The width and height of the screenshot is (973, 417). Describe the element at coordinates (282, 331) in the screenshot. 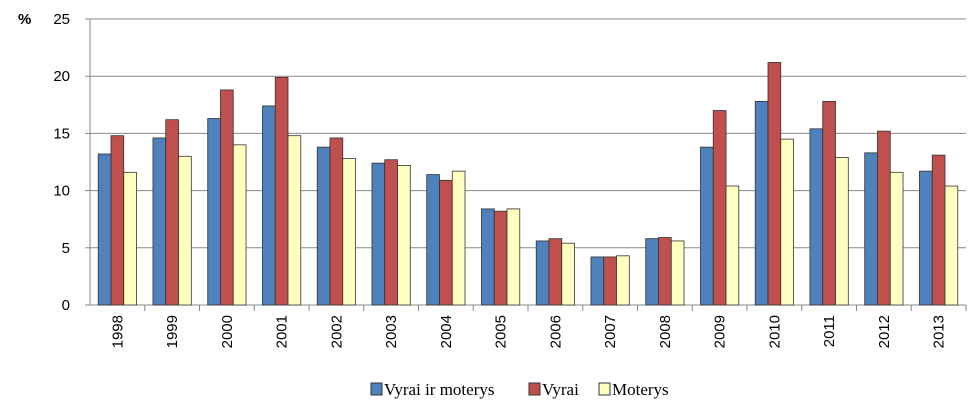

I see `x-tick-label: 2001` at that location.